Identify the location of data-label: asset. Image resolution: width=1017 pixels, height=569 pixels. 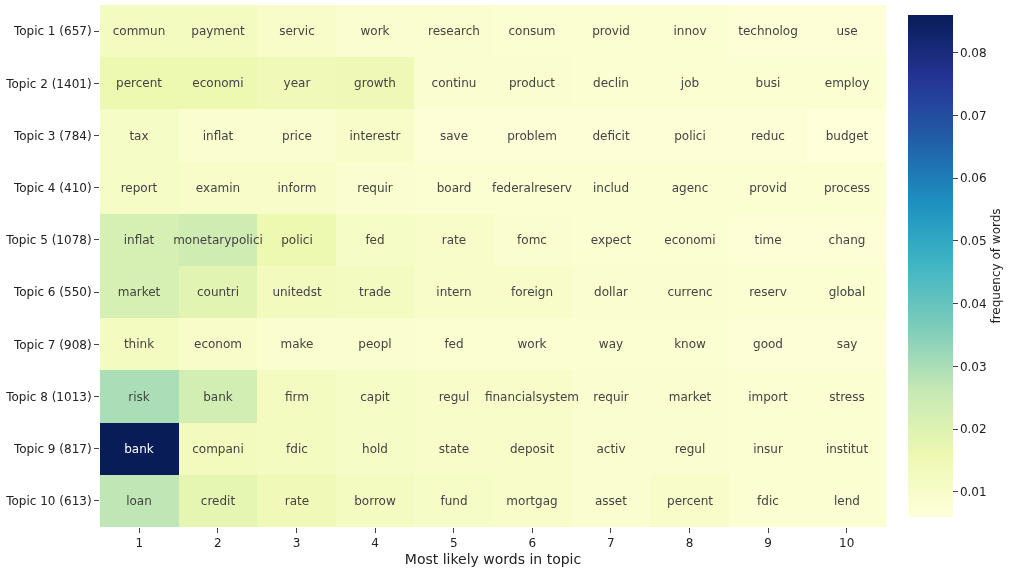
(611, 501).